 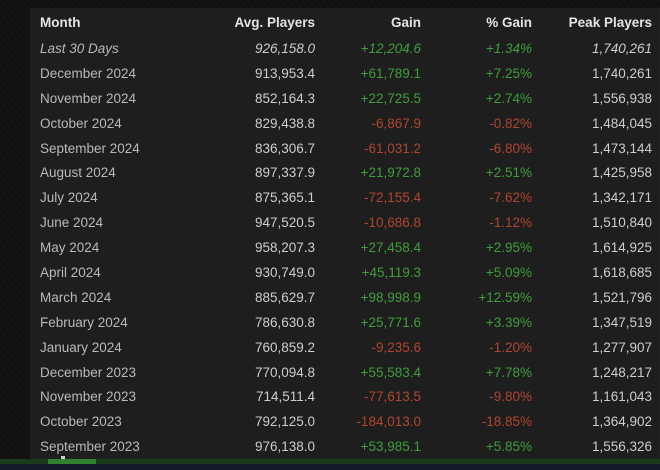 What do you see at coordinates (60, 22) in the screenshot?
I see `header-month: Month` at bounding box center [60, 22].